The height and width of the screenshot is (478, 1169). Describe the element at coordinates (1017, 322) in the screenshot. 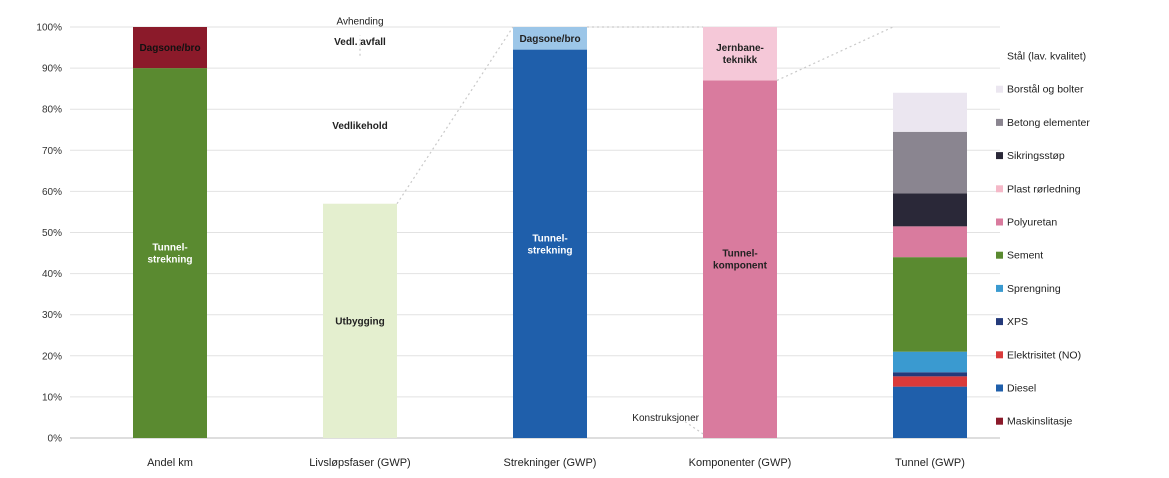

I see `legend-label: XPS` at that location.